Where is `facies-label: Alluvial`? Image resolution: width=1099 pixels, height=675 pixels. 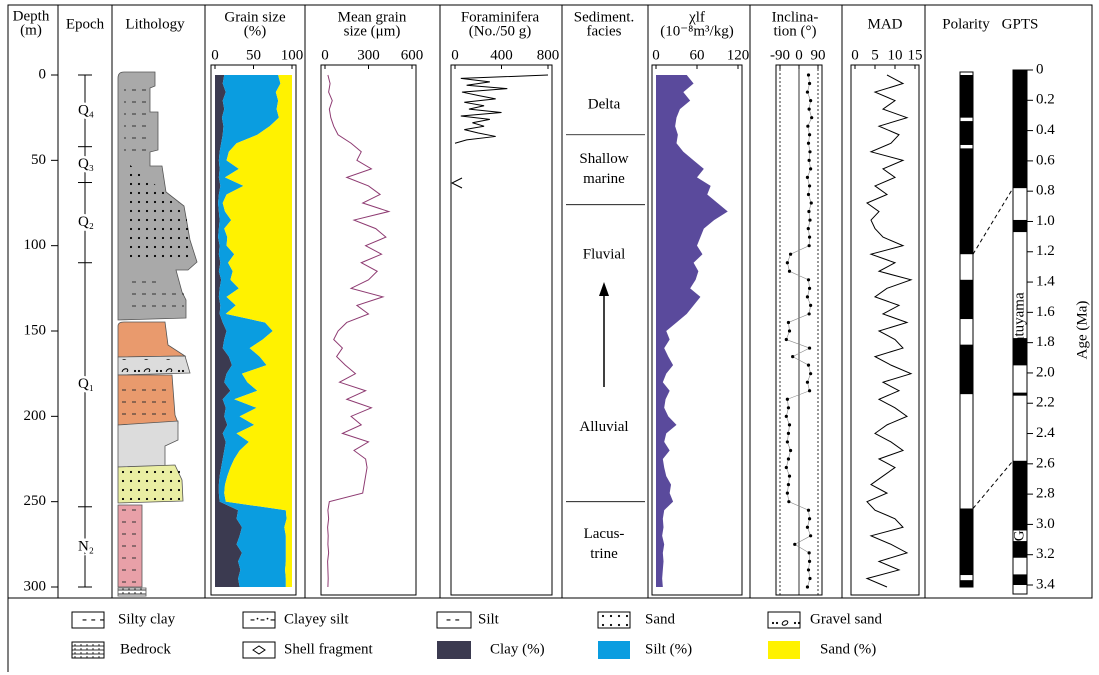
facies-label: Alluvial is located at coordinates (603, 427).